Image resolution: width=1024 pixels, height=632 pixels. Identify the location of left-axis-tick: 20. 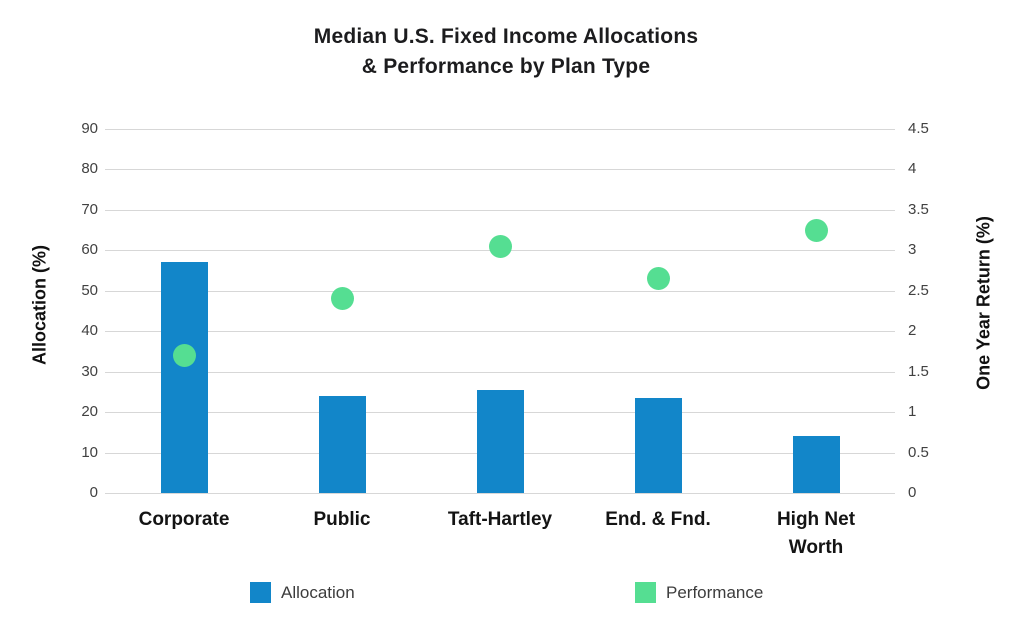
(89, 412).